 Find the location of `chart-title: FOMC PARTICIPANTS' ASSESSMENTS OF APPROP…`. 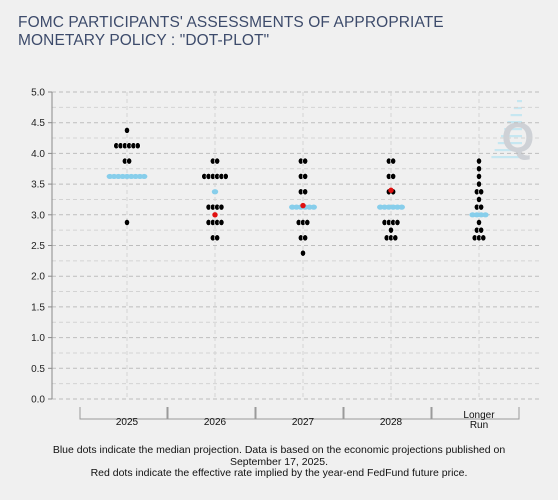

chart-title: FOMC PARTICIPANTS' ASSESSMENTS OF APPROP… is located at coordinates (278, 32).